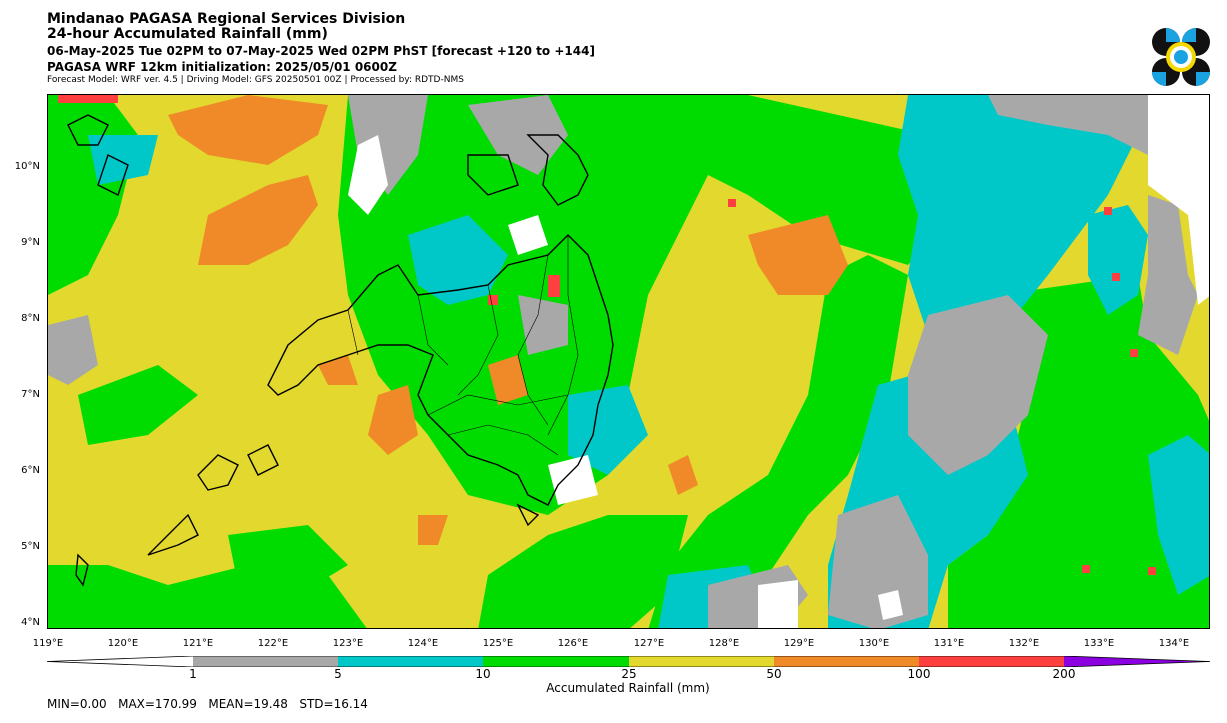  I want to click on colorbar-tick-5: 5, so click(338, 674).